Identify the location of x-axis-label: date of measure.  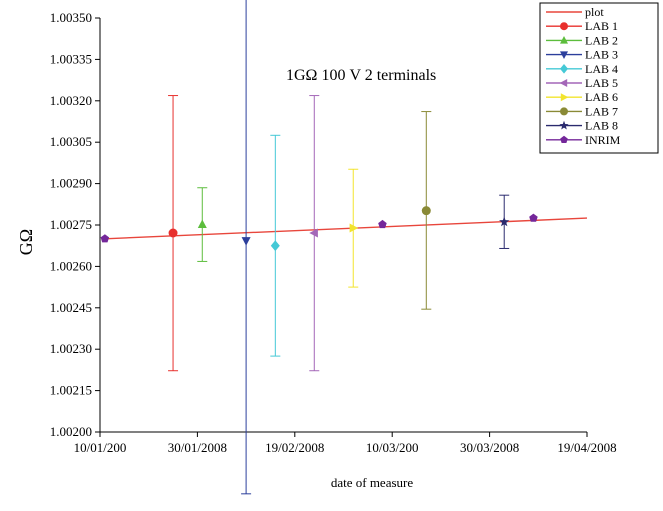
(372, 482).